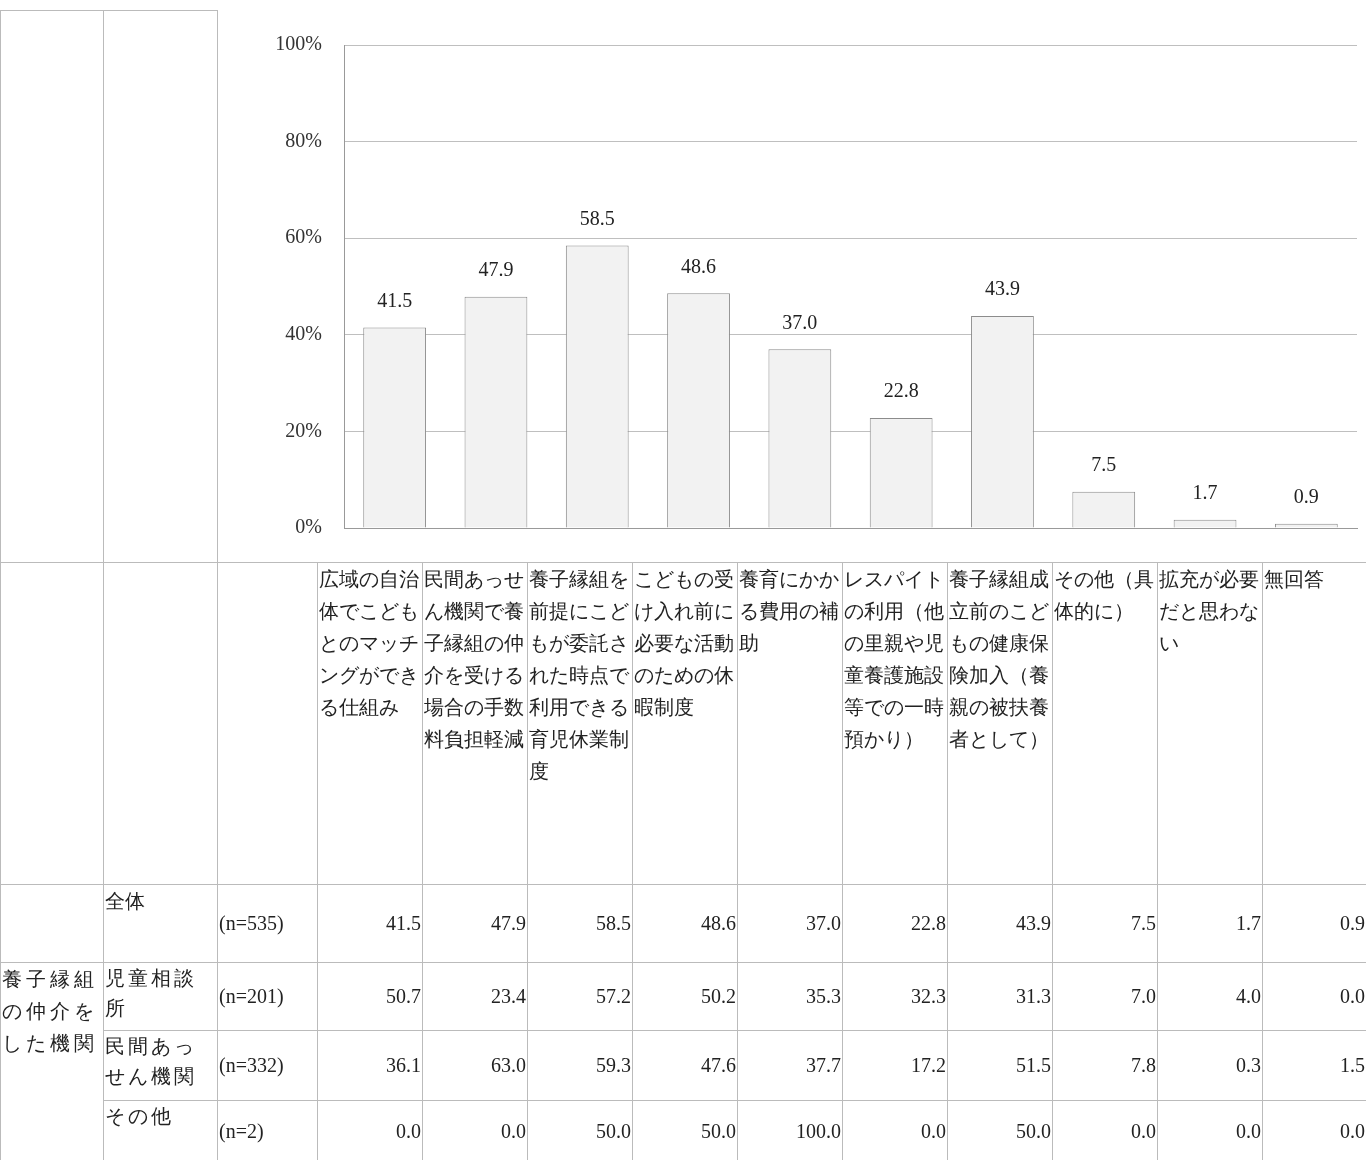  What do you see at coordinates (303, 139) in the screenshot?
I see `y-tick-label: 80%` at bounding box center [303, 139].